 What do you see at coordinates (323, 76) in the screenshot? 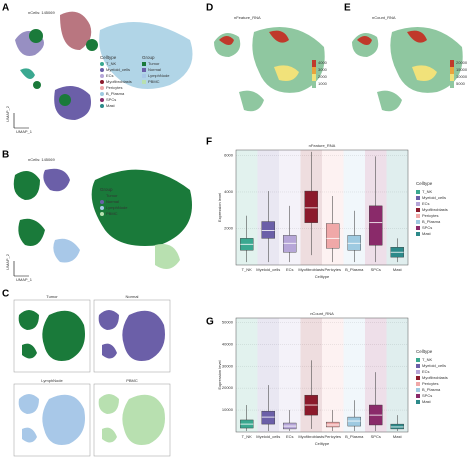
I see `colorbar-label: 2000` at bounding box center [323, 76].